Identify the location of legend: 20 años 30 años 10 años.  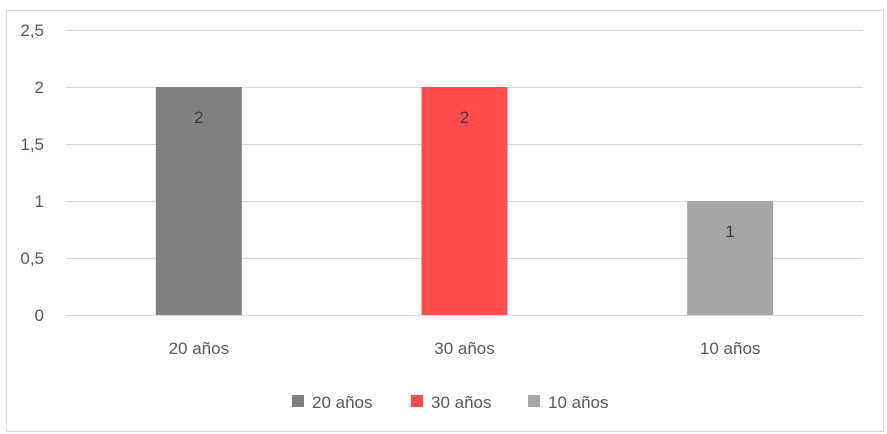
(450, 402).